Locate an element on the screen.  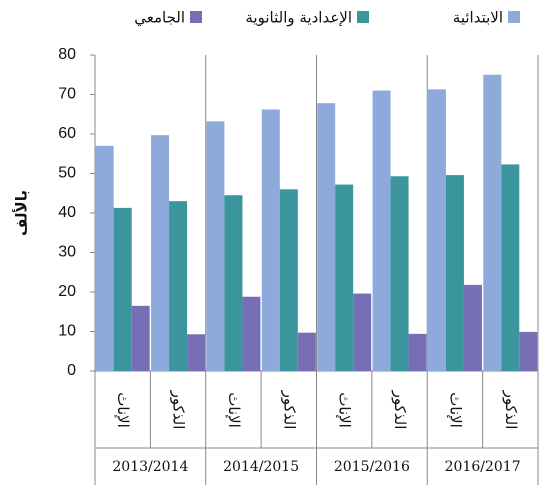
legend-label: الجامعي is located at coordinates (159, 18).